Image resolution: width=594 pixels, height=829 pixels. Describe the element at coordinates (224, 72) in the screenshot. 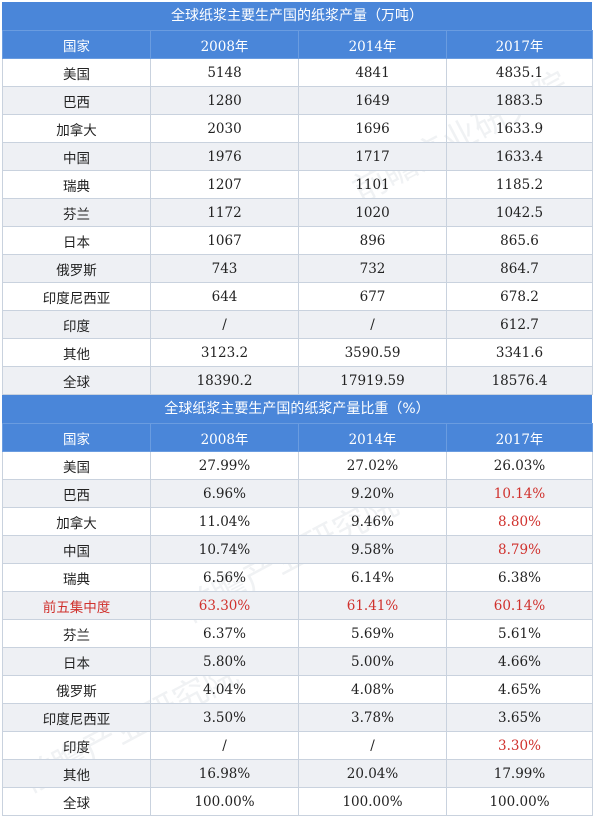

I see `value-cell: 5148` at that location.